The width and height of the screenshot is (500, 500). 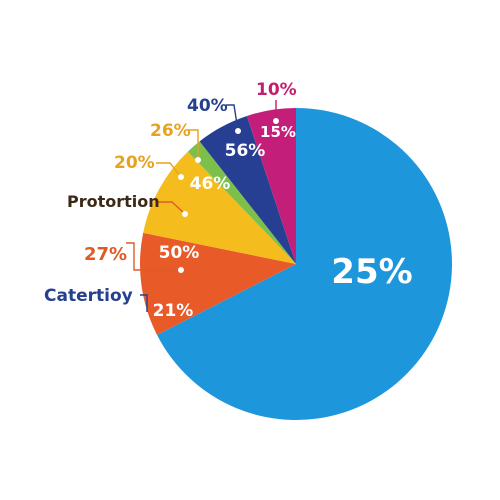 What do you see at coordinates (171, 208) in the screenshot?
I see `leader-proportion` at bounding box center [171, 208].